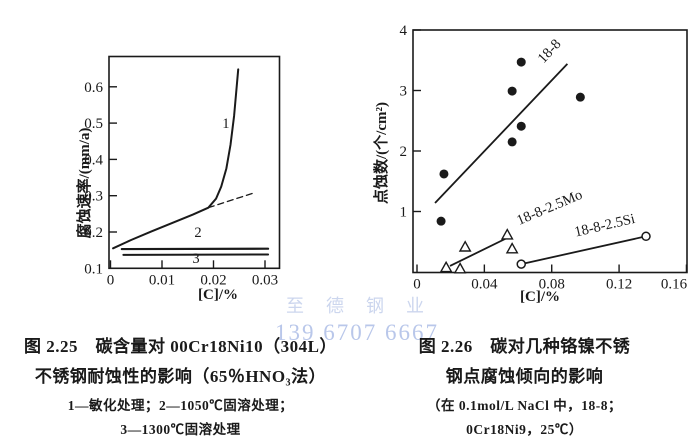  I want to click on y-tick-label: 3, so click(404, 92).